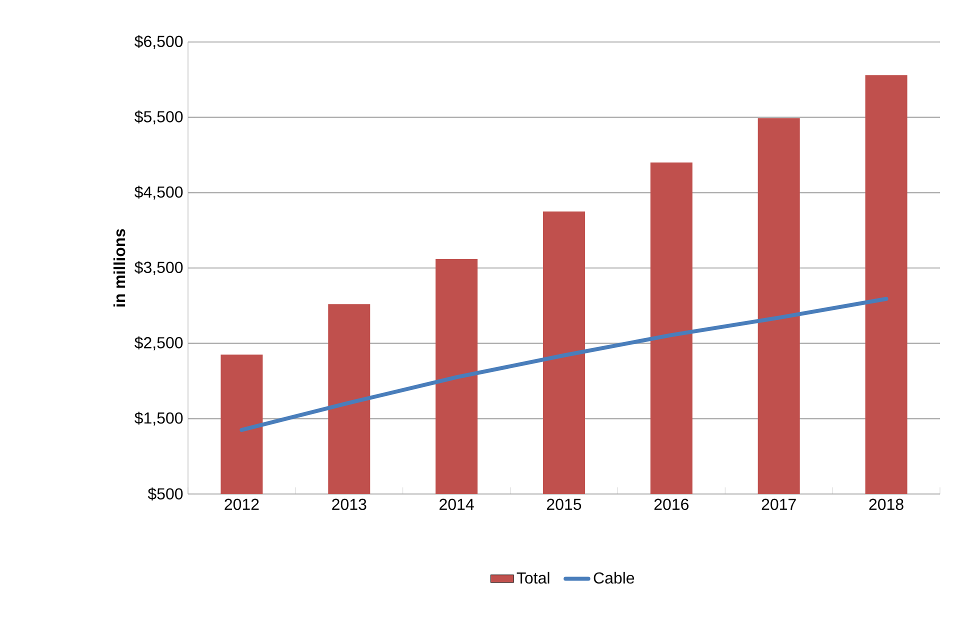 The height and width of the screenshot is (635, 958). I want to click on y-tick-label: $500, so click(165, 494).